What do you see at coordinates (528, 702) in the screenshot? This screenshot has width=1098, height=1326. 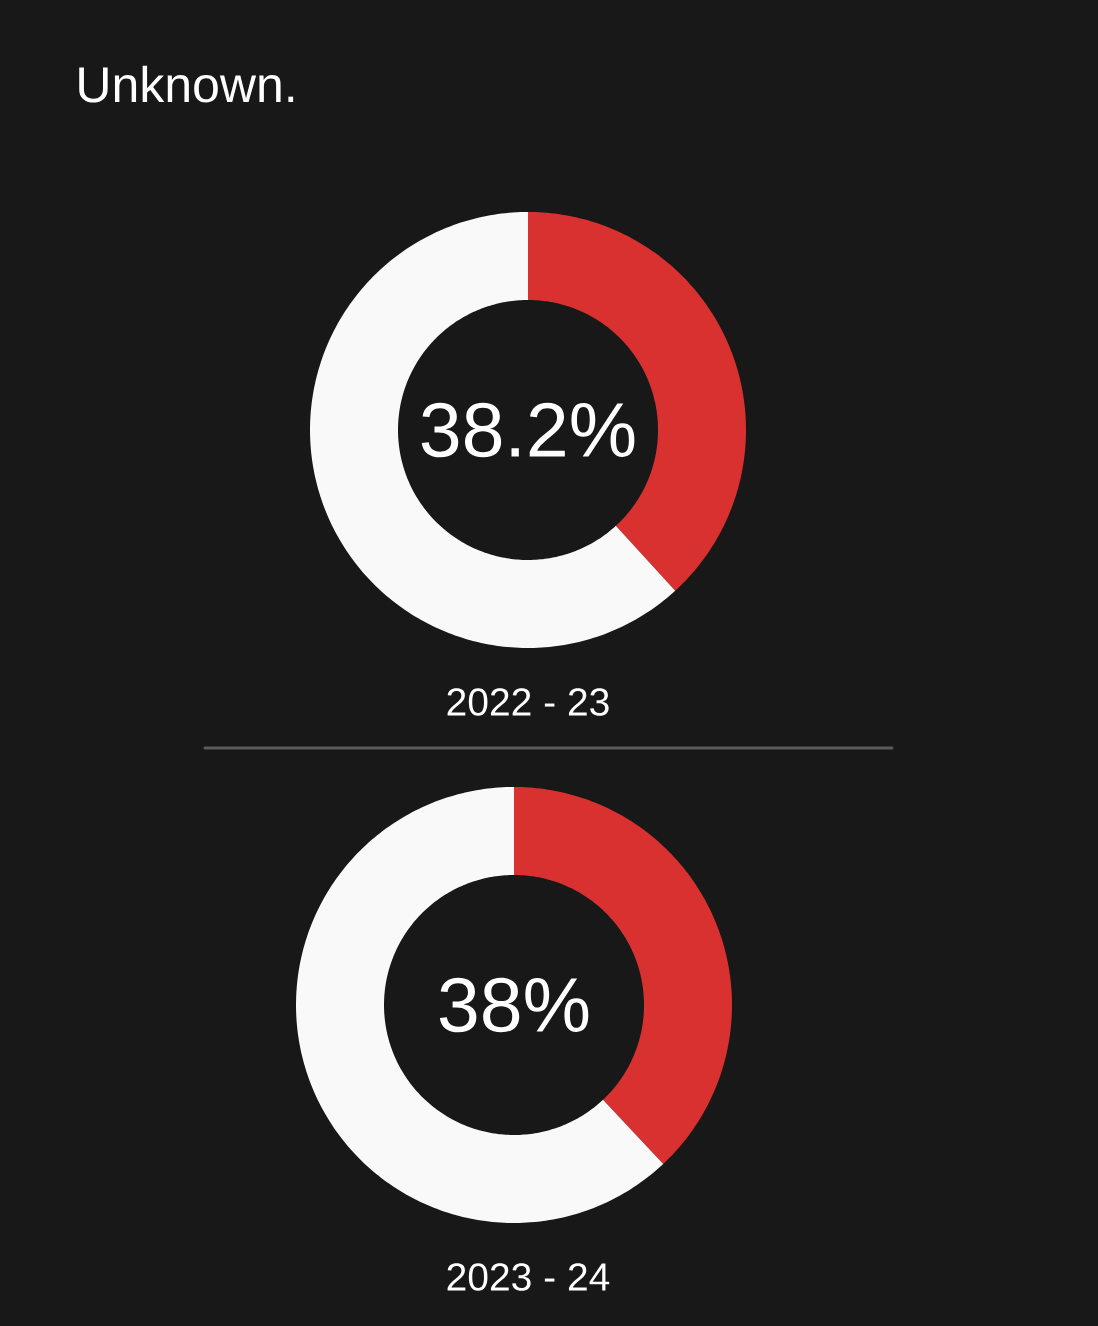 I see `text: 2022 - 23` at bounding box center [528, 702].